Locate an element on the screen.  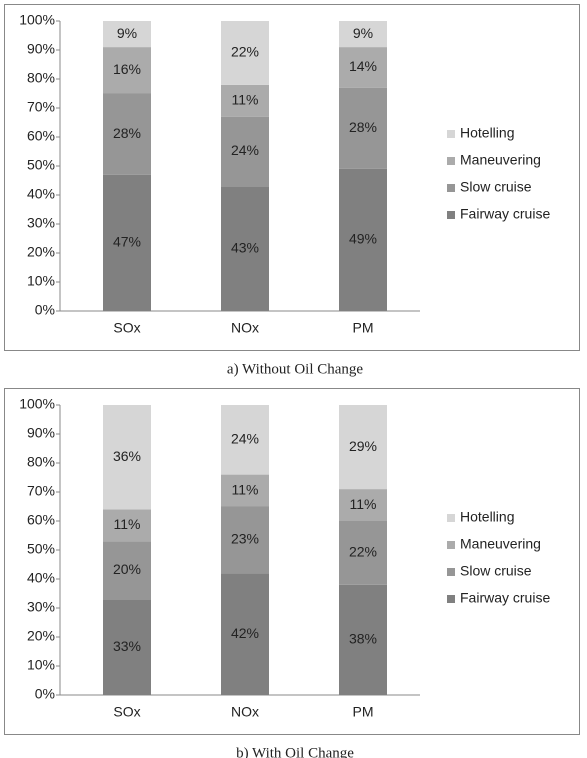
data-label: 36% is located at coordinates (127, 456).